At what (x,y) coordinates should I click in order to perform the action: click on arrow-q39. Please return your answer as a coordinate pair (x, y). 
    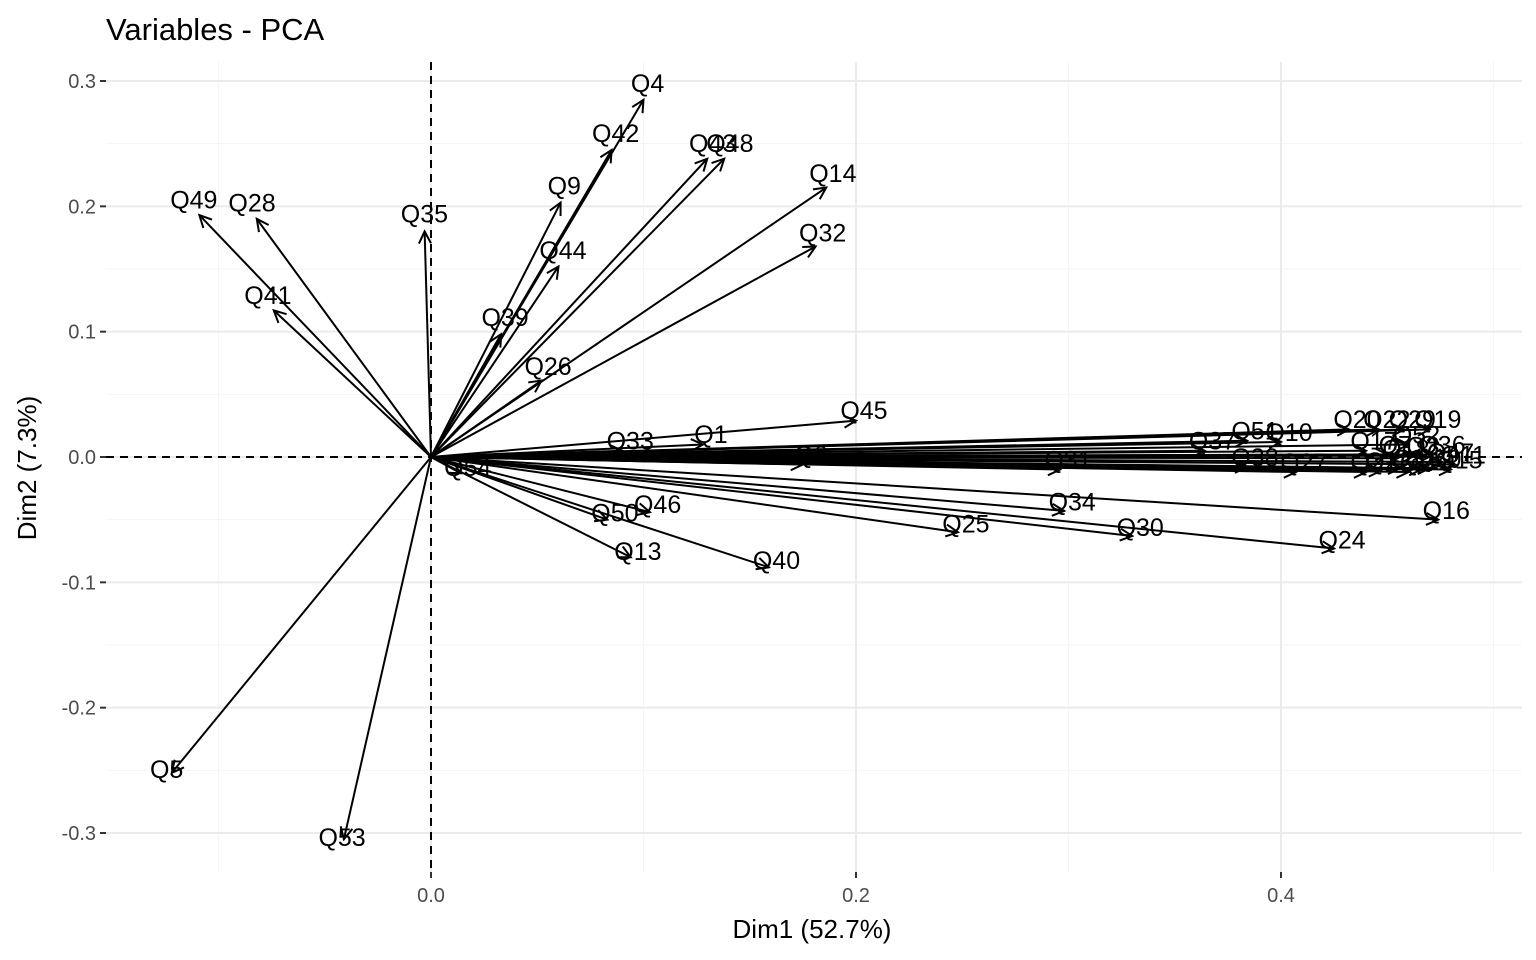
    Looking at the image, I should click on (465, 396).